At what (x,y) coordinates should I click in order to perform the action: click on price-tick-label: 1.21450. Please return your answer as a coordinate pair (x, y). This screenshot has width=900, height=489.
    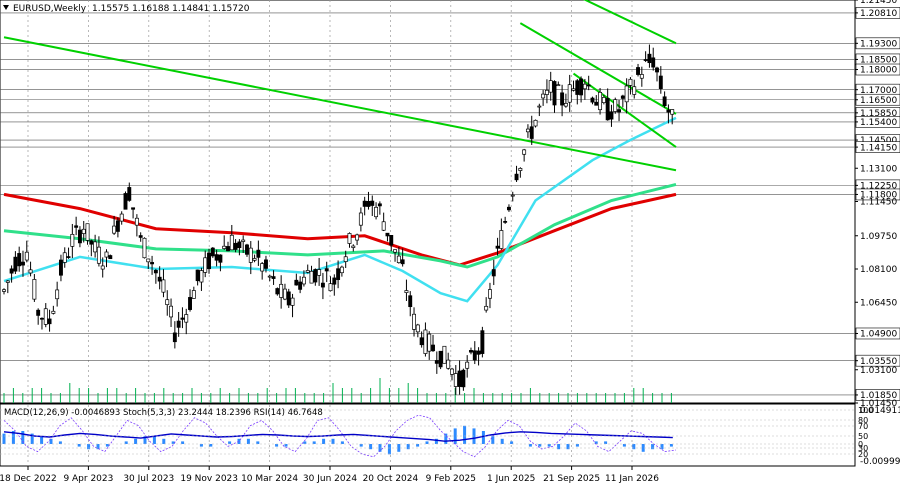
    Looking at the image, I should click on (878, 3).